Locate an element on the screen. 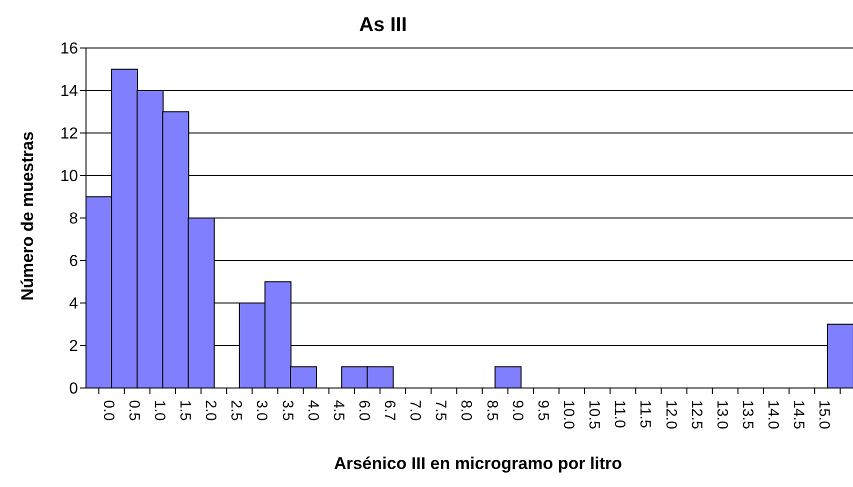 Image resolution: width=853 pixels, height=487 pixels. y-tick-label: 10 is located at coordinates (69, 177).